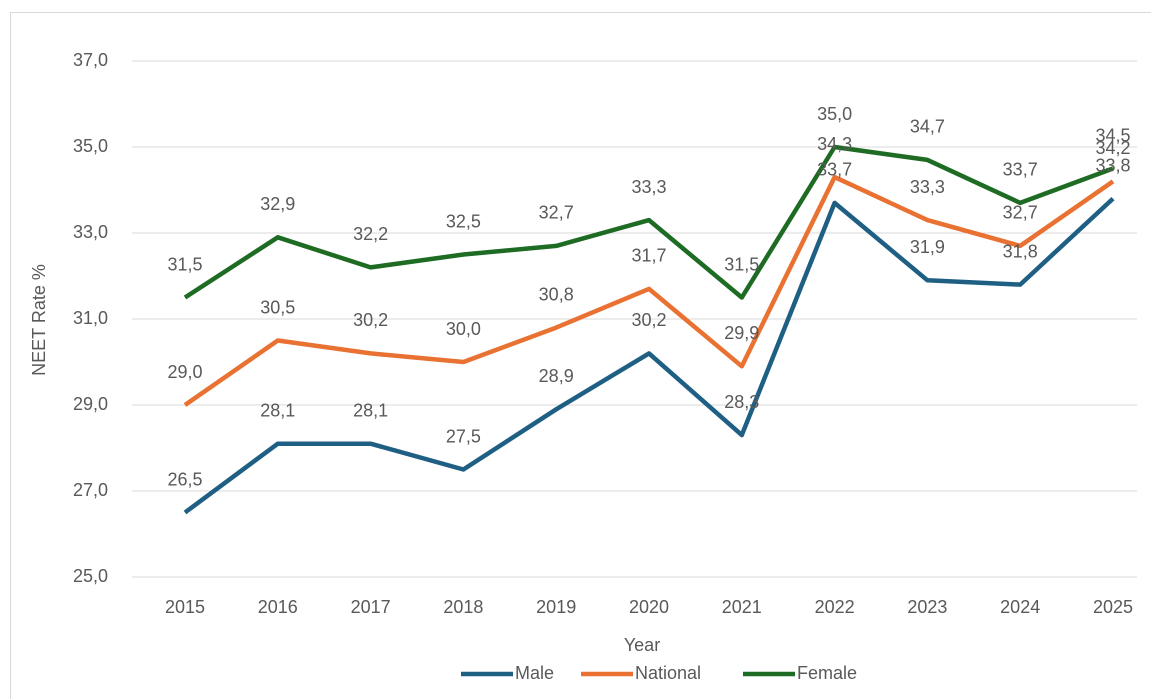 The height and width of the screenshot is (699, 1151). What do you see at coordinates (90, 576) in the screenshot?
I see `y-tick-label: 25,0` at bounding box center [90, 576].